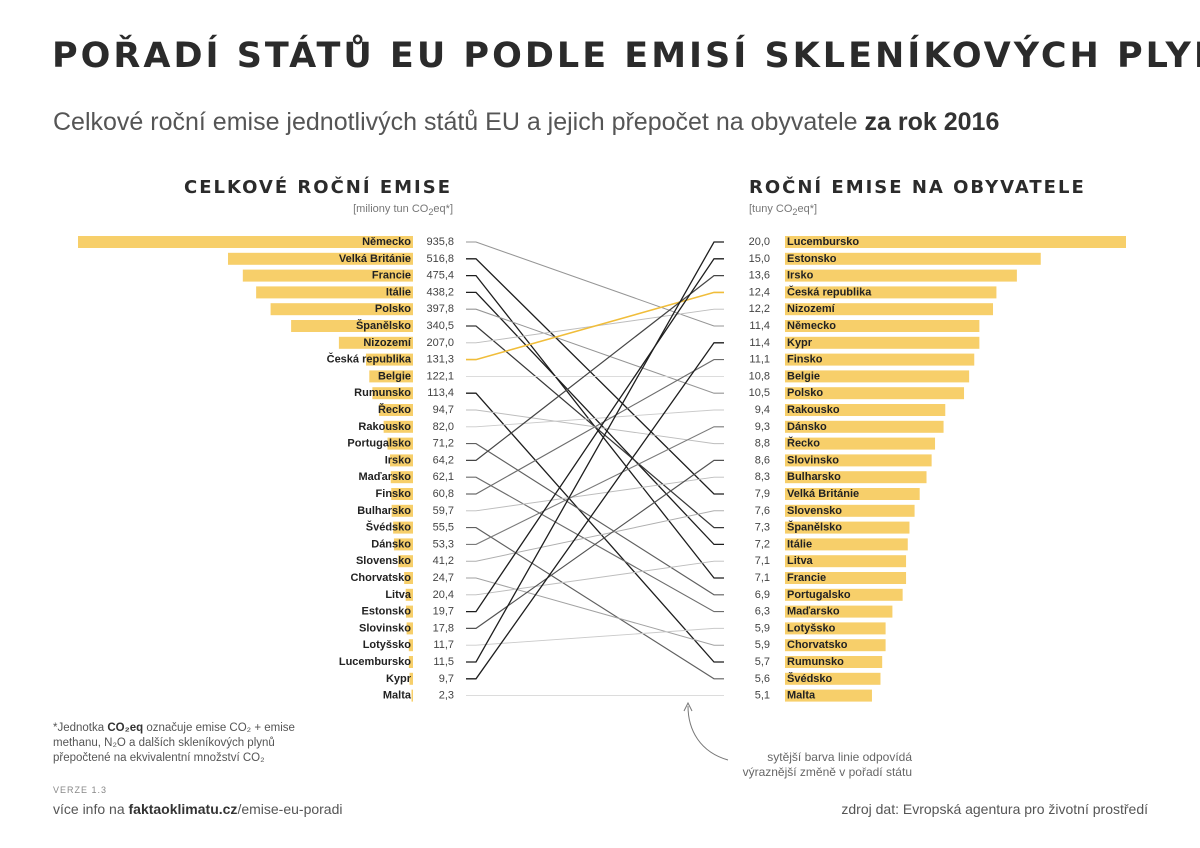 The height and width of the screenshot is (848, 1200). What do you see at coordinates (810, 678) in the screenshot?
I see `label-percap-26: Švédsko` at bounding box center [810, 678].